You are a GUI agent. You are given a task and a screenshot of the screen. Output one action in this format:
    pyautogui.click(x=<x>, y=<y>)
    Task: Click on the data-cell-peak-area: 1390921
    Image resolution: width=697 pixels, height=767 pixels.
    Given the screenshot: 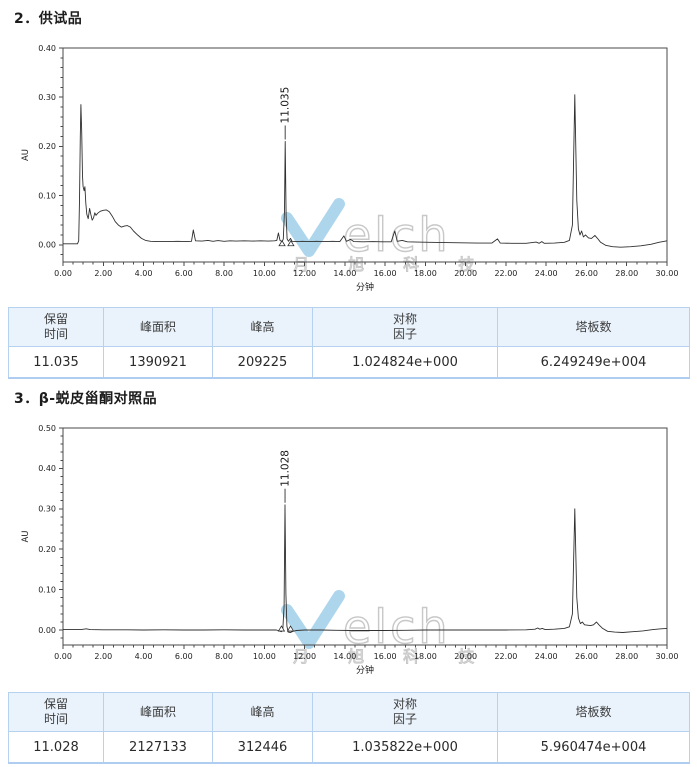 What is the action you would take?
    pyautogui.click(x=158, y=362)
    